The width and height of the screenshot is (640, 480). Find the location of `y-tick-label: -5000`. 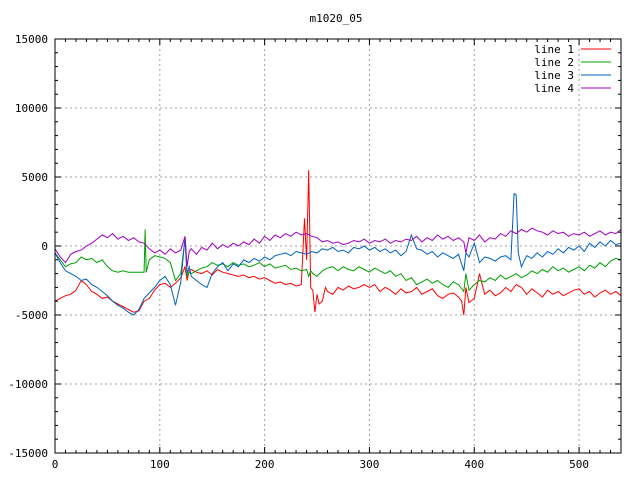

y-tick-label: -5000 is located at coordinates (31, 315).